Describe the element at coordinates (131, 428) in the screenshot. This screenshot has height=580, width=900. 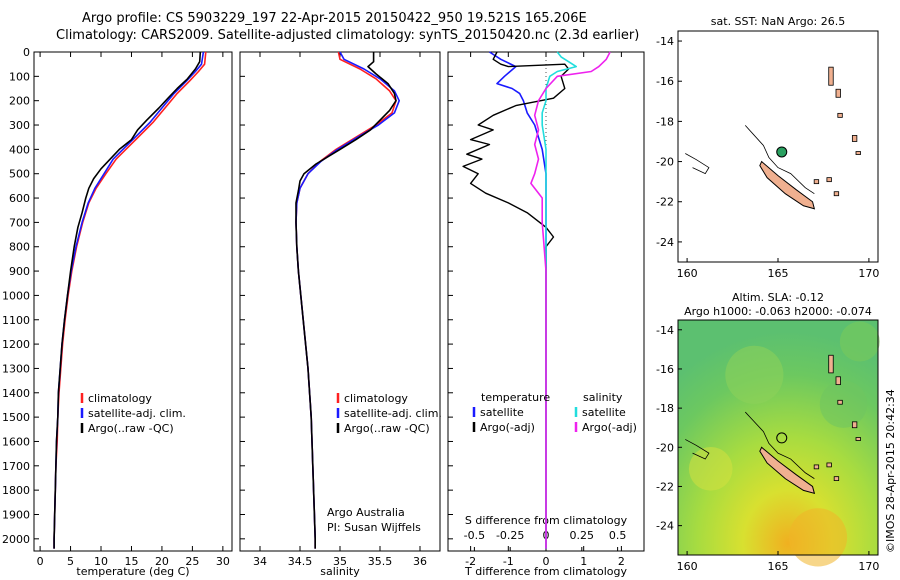
I see `temperature-legend-label: Argo(..raw -QC)` at that location.